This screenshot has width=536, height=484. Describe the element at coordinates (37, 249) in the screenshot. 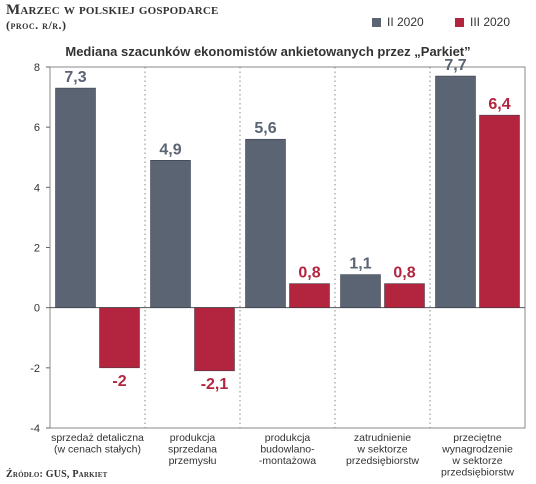

I see `y-tick-label: 2` at that location.